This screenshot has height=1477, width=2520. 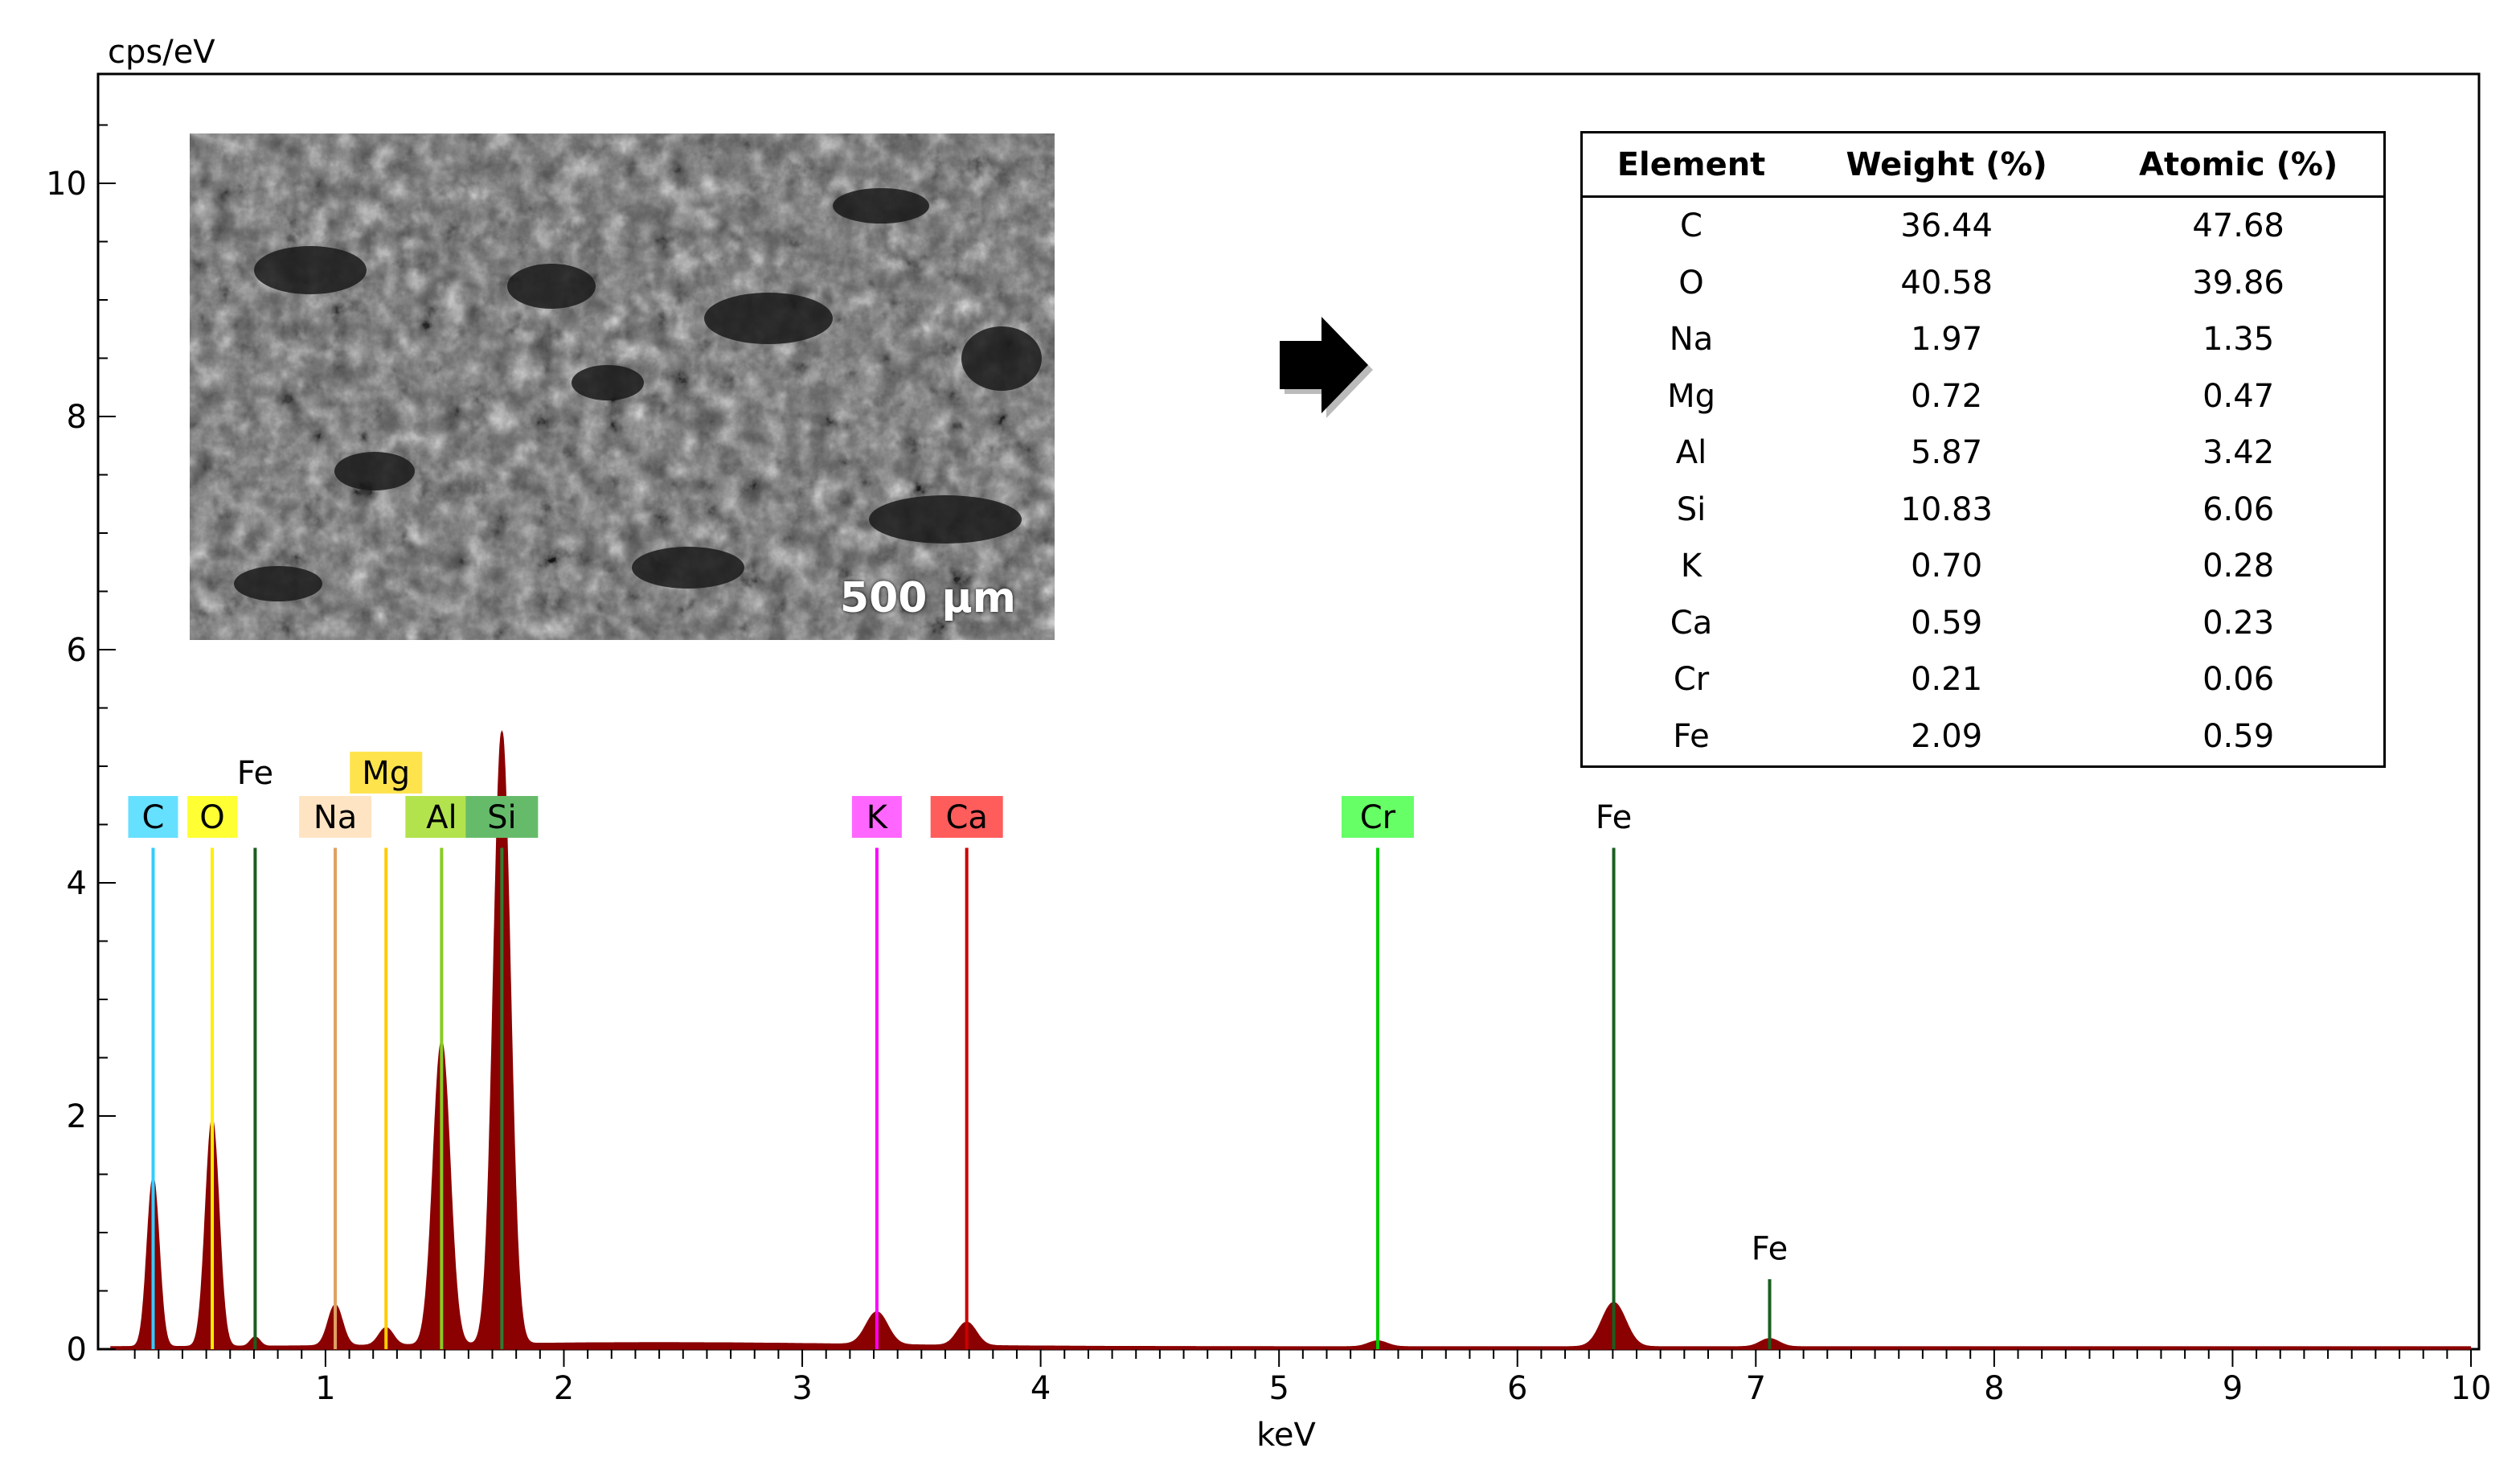 I want to click on element-marker-cr: Cr, so click(x=1377, y=1072).